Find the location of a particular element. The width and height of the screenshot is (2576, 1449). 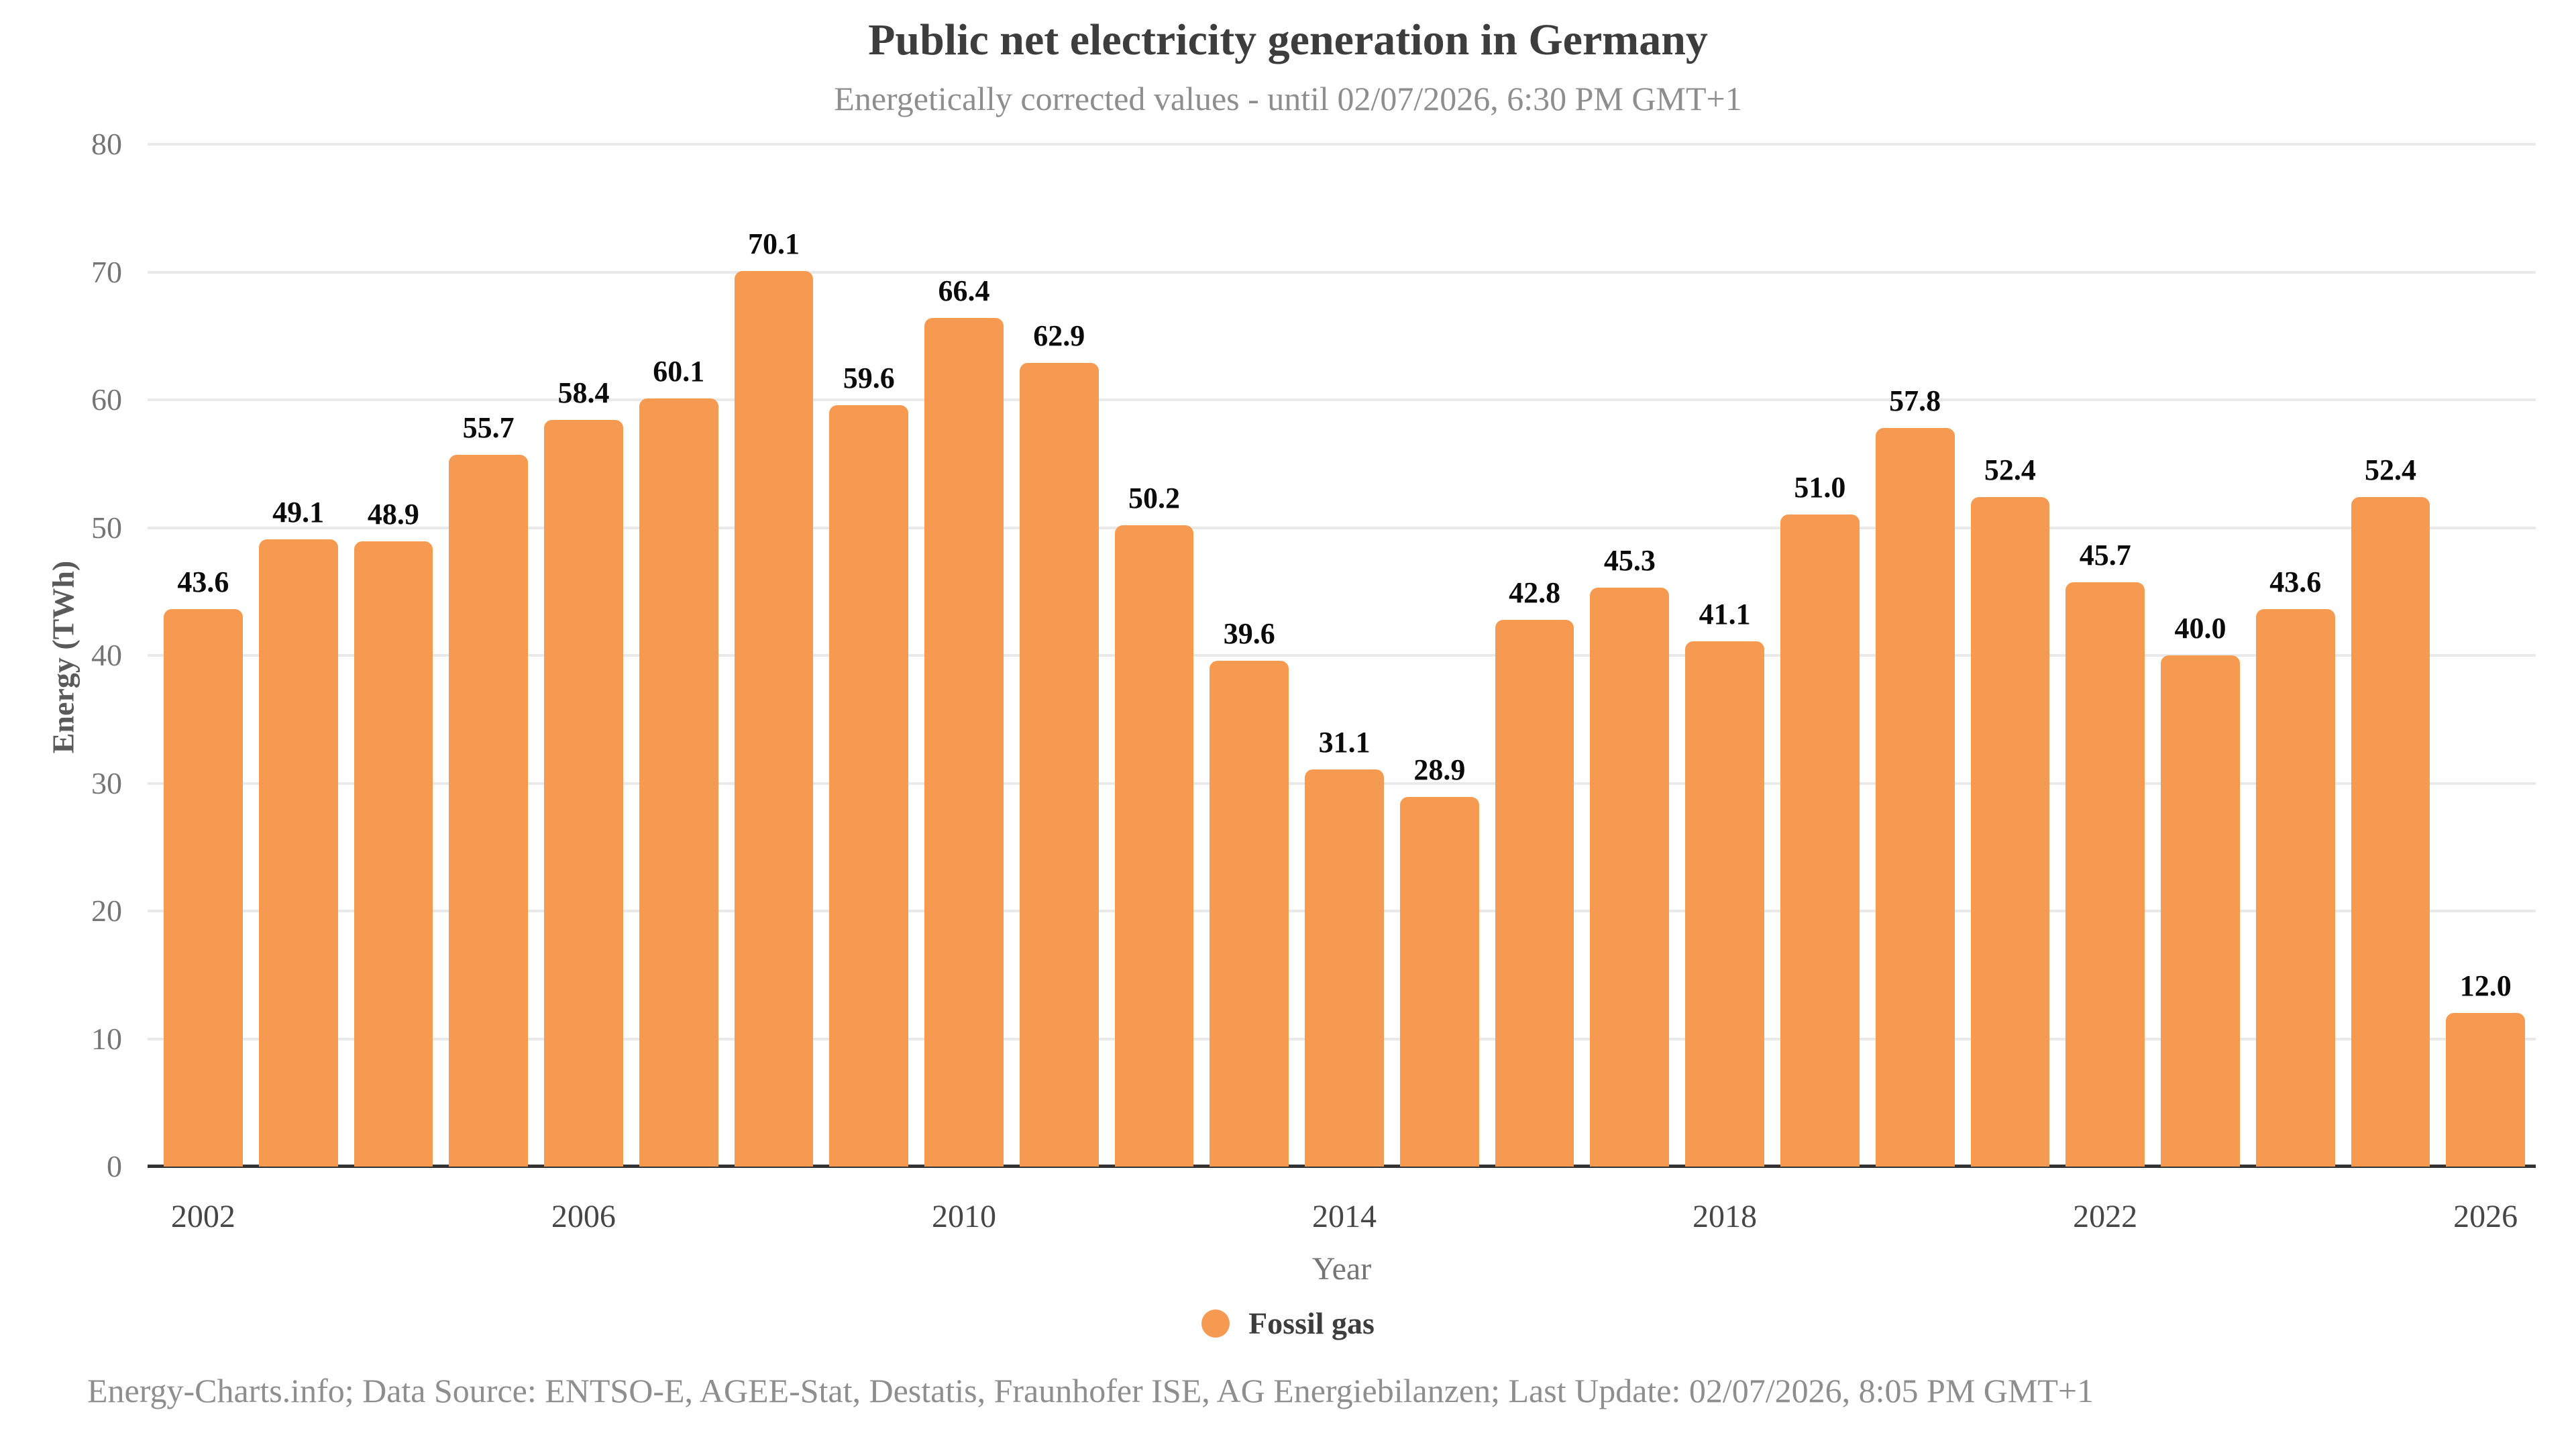

bar-slot: 31.1 is located at coordinates (1344, 655).